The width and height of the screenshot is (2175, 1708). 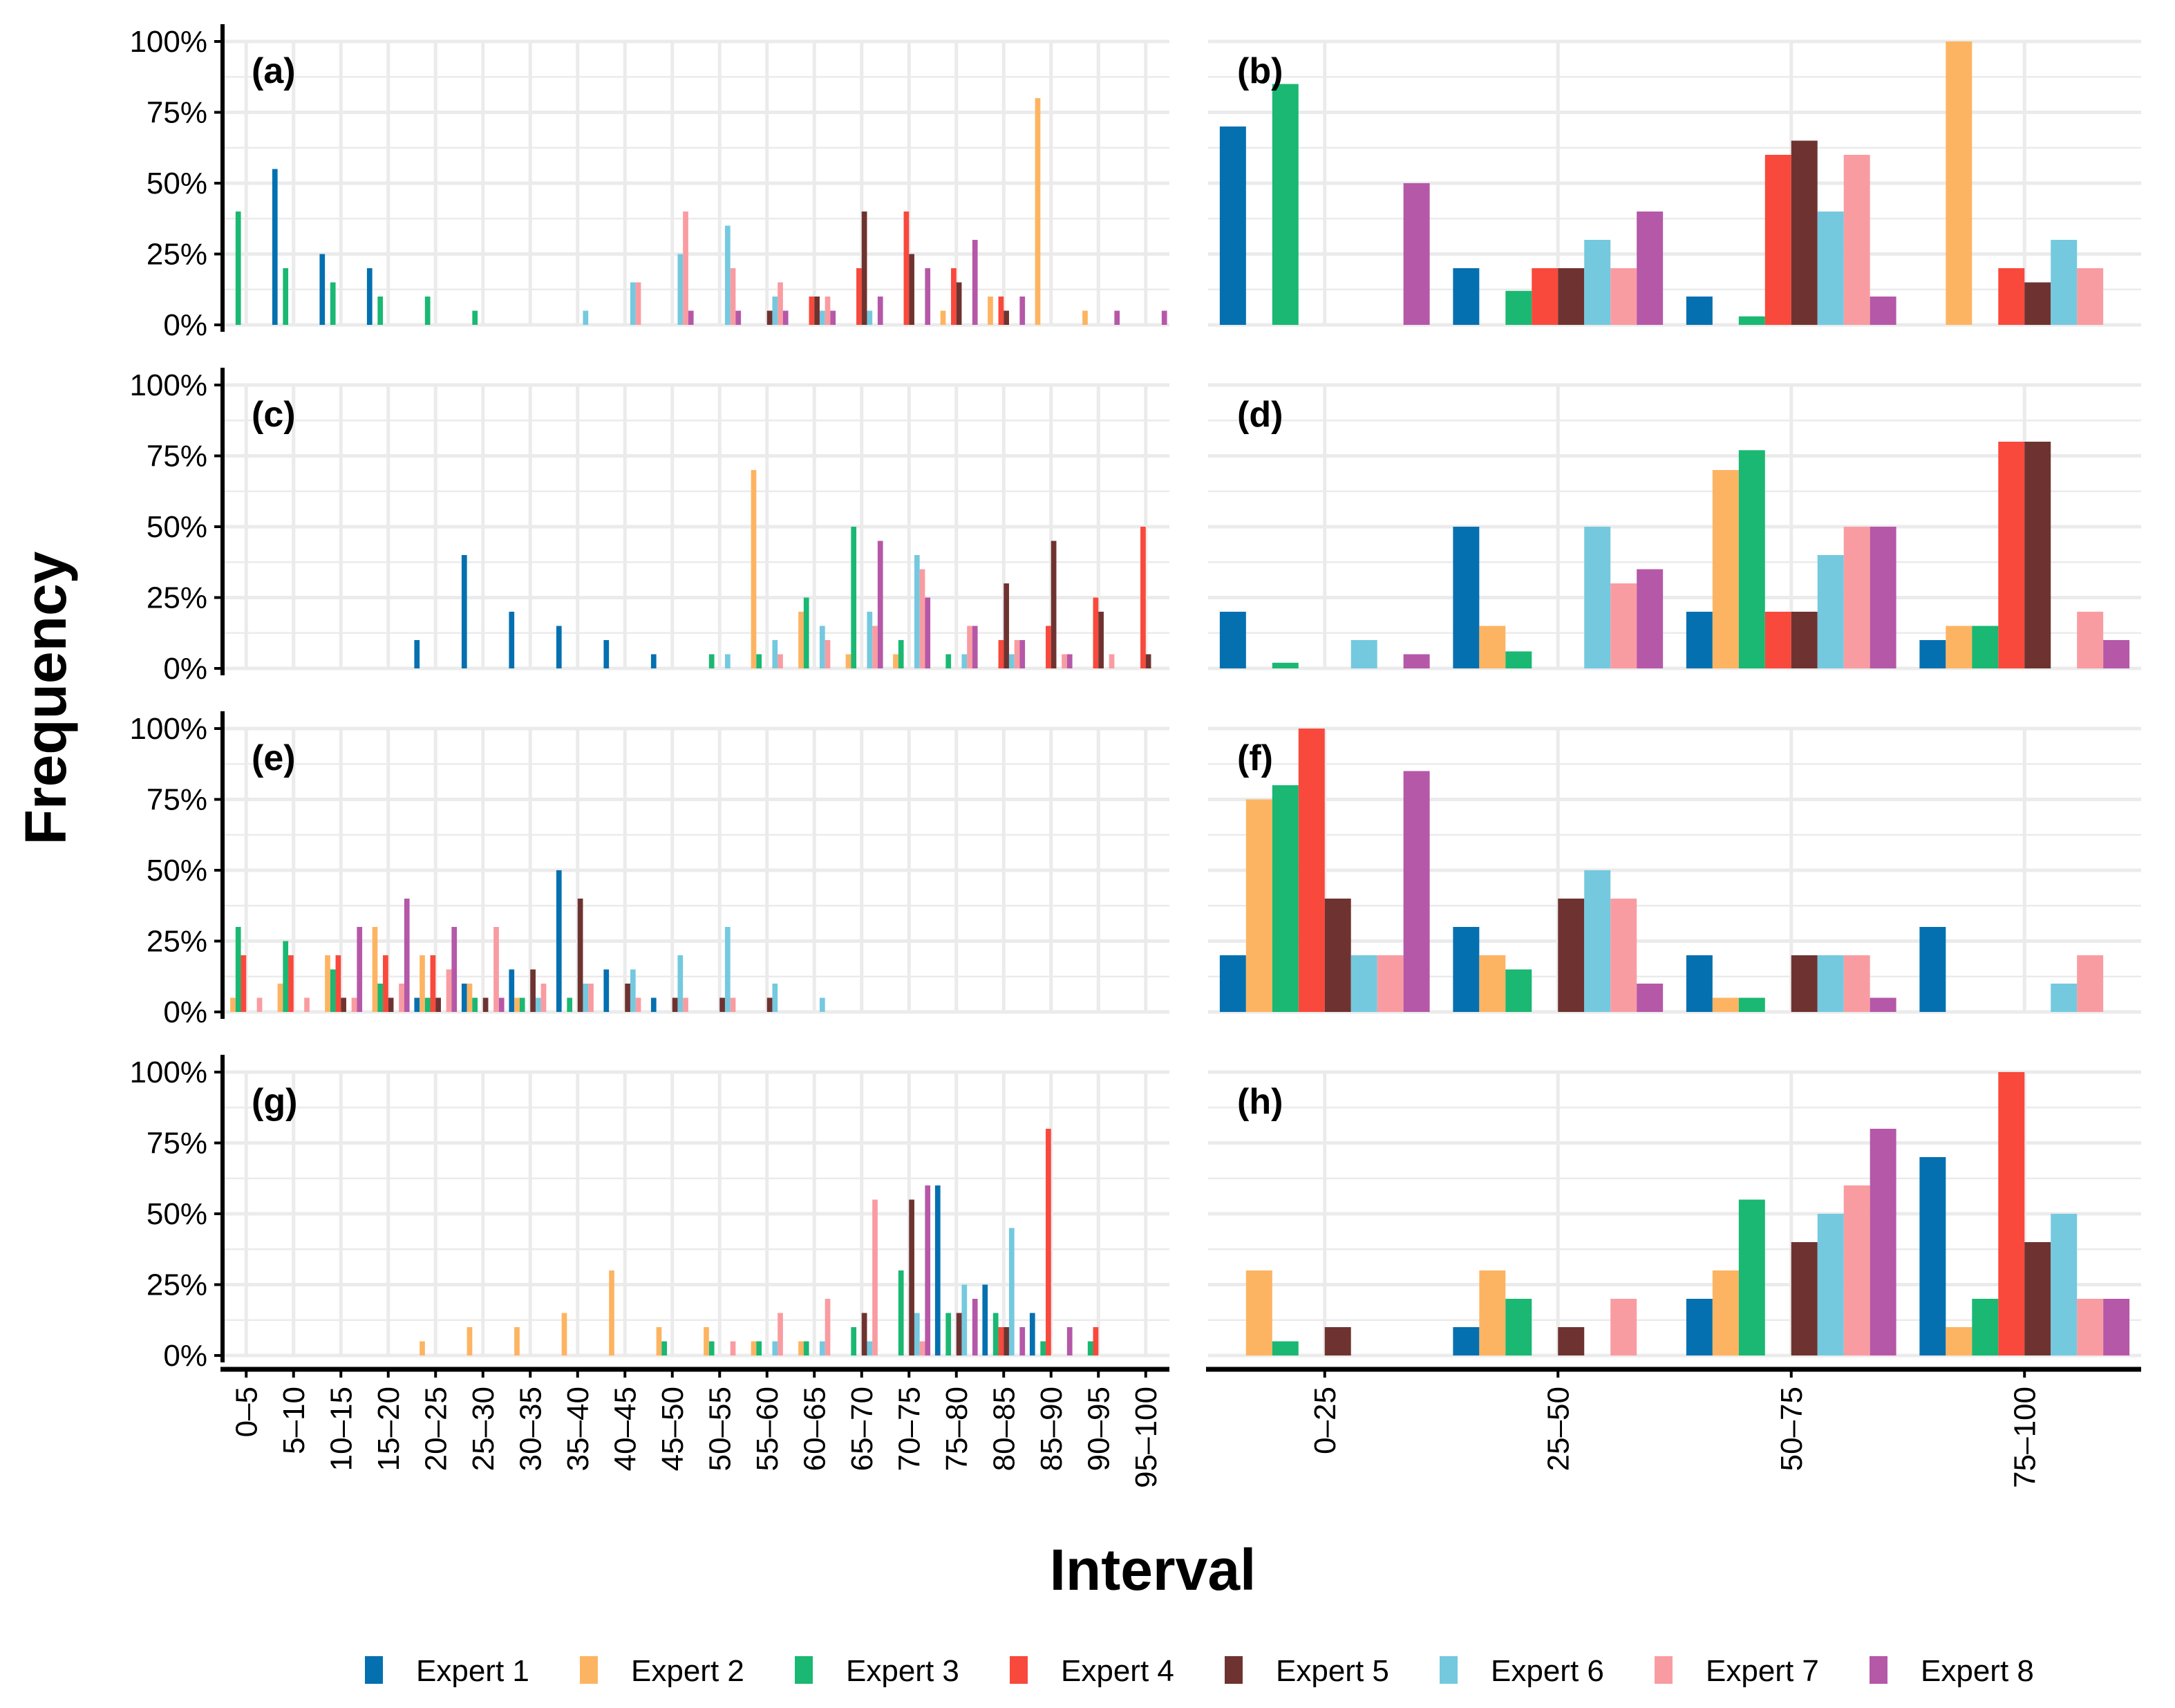 I want to click on y-tick-label: 25%, so click(x=177, y=255).